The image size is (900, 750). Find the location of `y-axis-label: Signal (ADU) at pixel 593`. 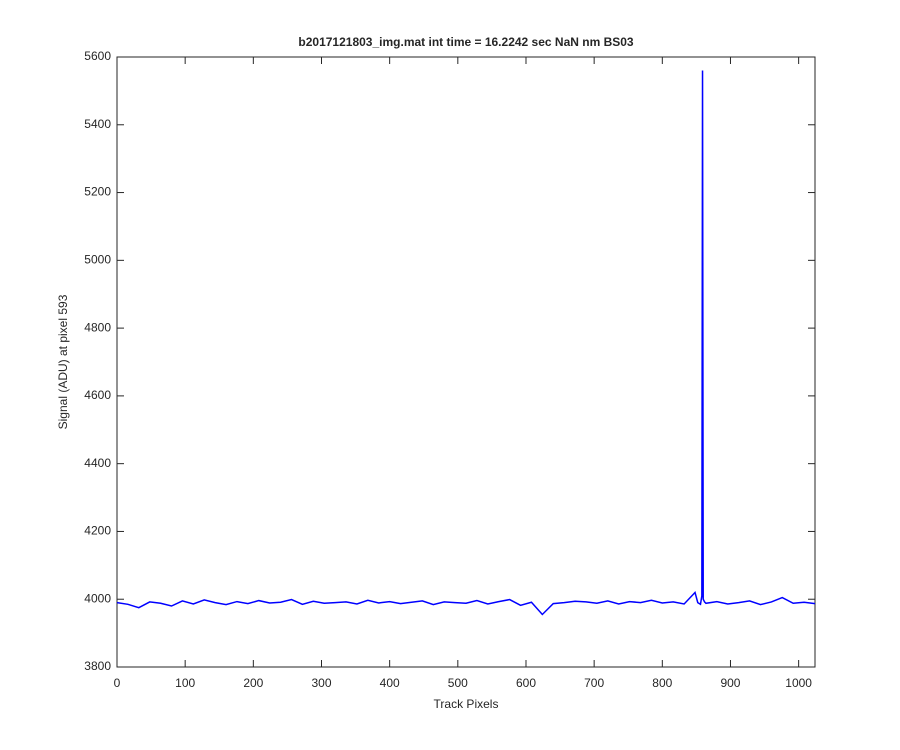

y-axis-label: Signal (ADU) at pixel 593 is located at coordinates (63, 361).